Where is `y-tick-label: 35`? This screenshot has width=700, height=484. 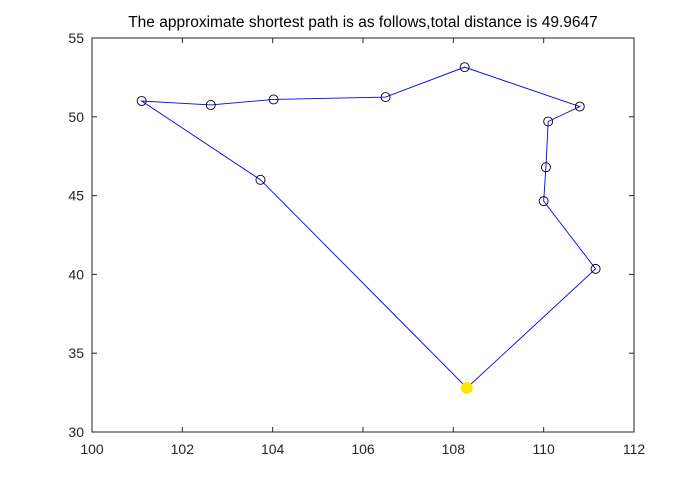
y-tick-label: 35 is located at coordinates (76, 353).